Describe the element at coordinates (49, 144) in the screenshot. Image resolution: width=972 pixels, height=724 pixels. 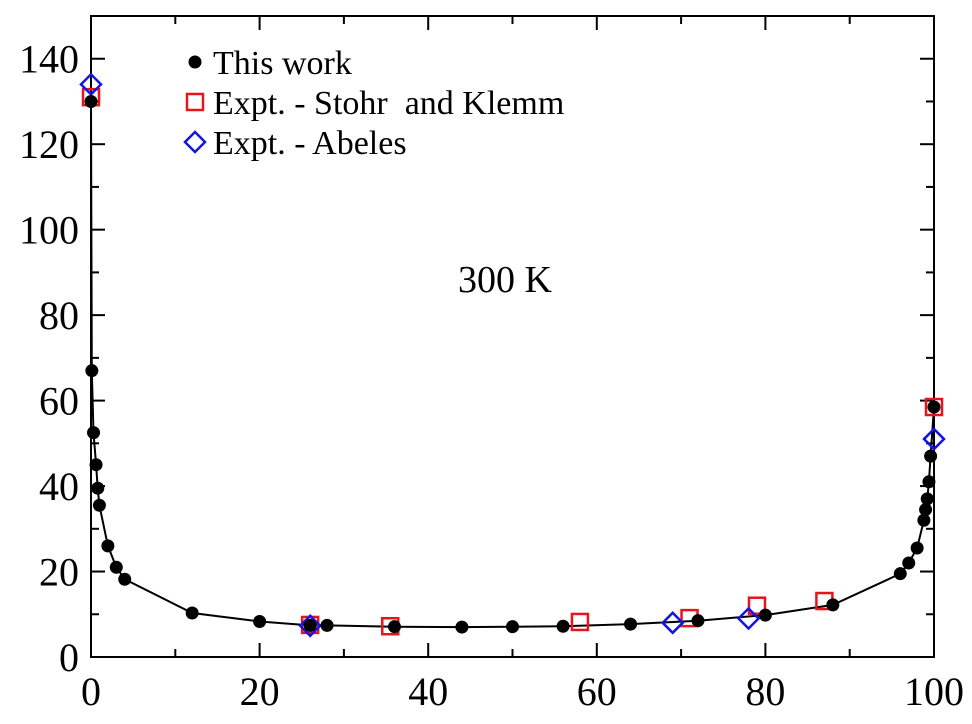
I see `y-tick-label: 120` at that location.